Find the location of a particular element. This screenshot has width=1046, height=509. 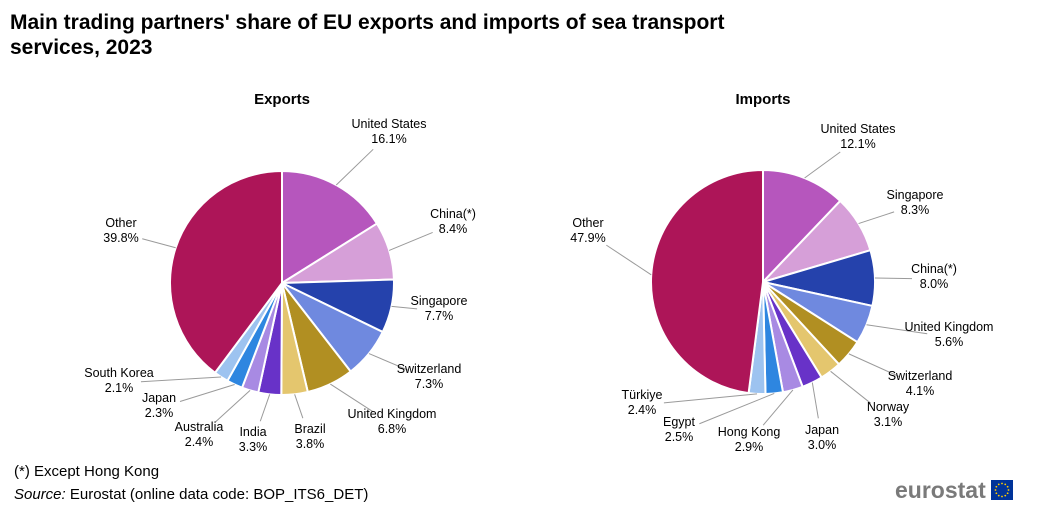

slice-value-china: 8.4% is located at coordinates (453, 229).